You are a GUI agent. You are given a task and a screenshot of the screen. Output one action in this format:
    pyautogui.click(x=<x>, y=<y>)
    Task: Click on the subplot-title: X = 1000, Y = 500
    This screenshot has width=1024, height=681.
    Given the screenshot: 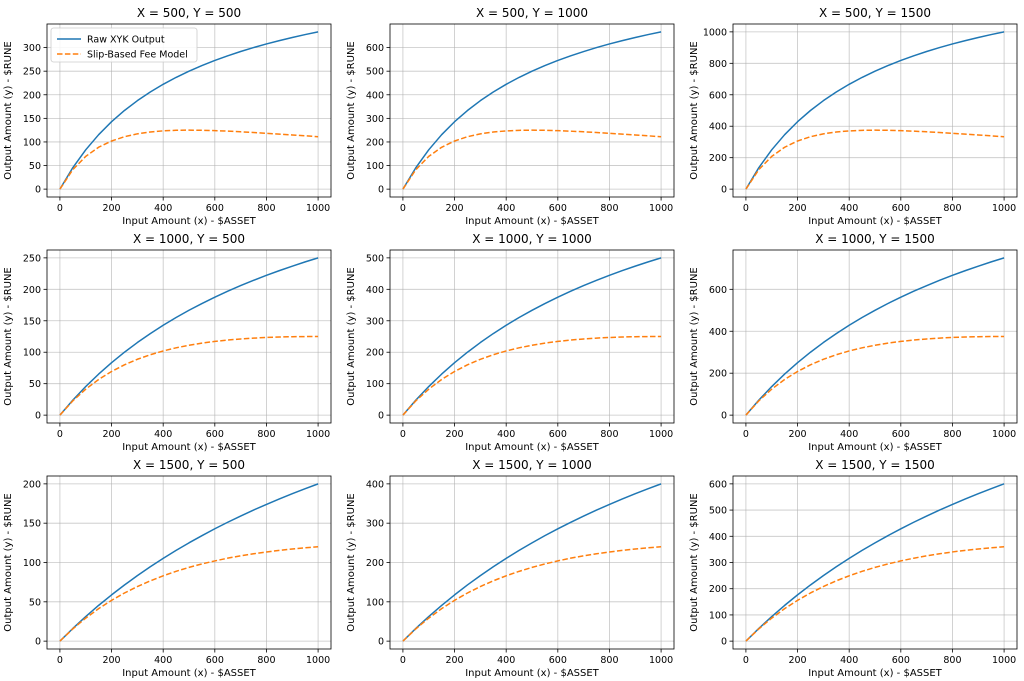 What is the action you would take?
    pyautogui.click(x=189, y=239)
    